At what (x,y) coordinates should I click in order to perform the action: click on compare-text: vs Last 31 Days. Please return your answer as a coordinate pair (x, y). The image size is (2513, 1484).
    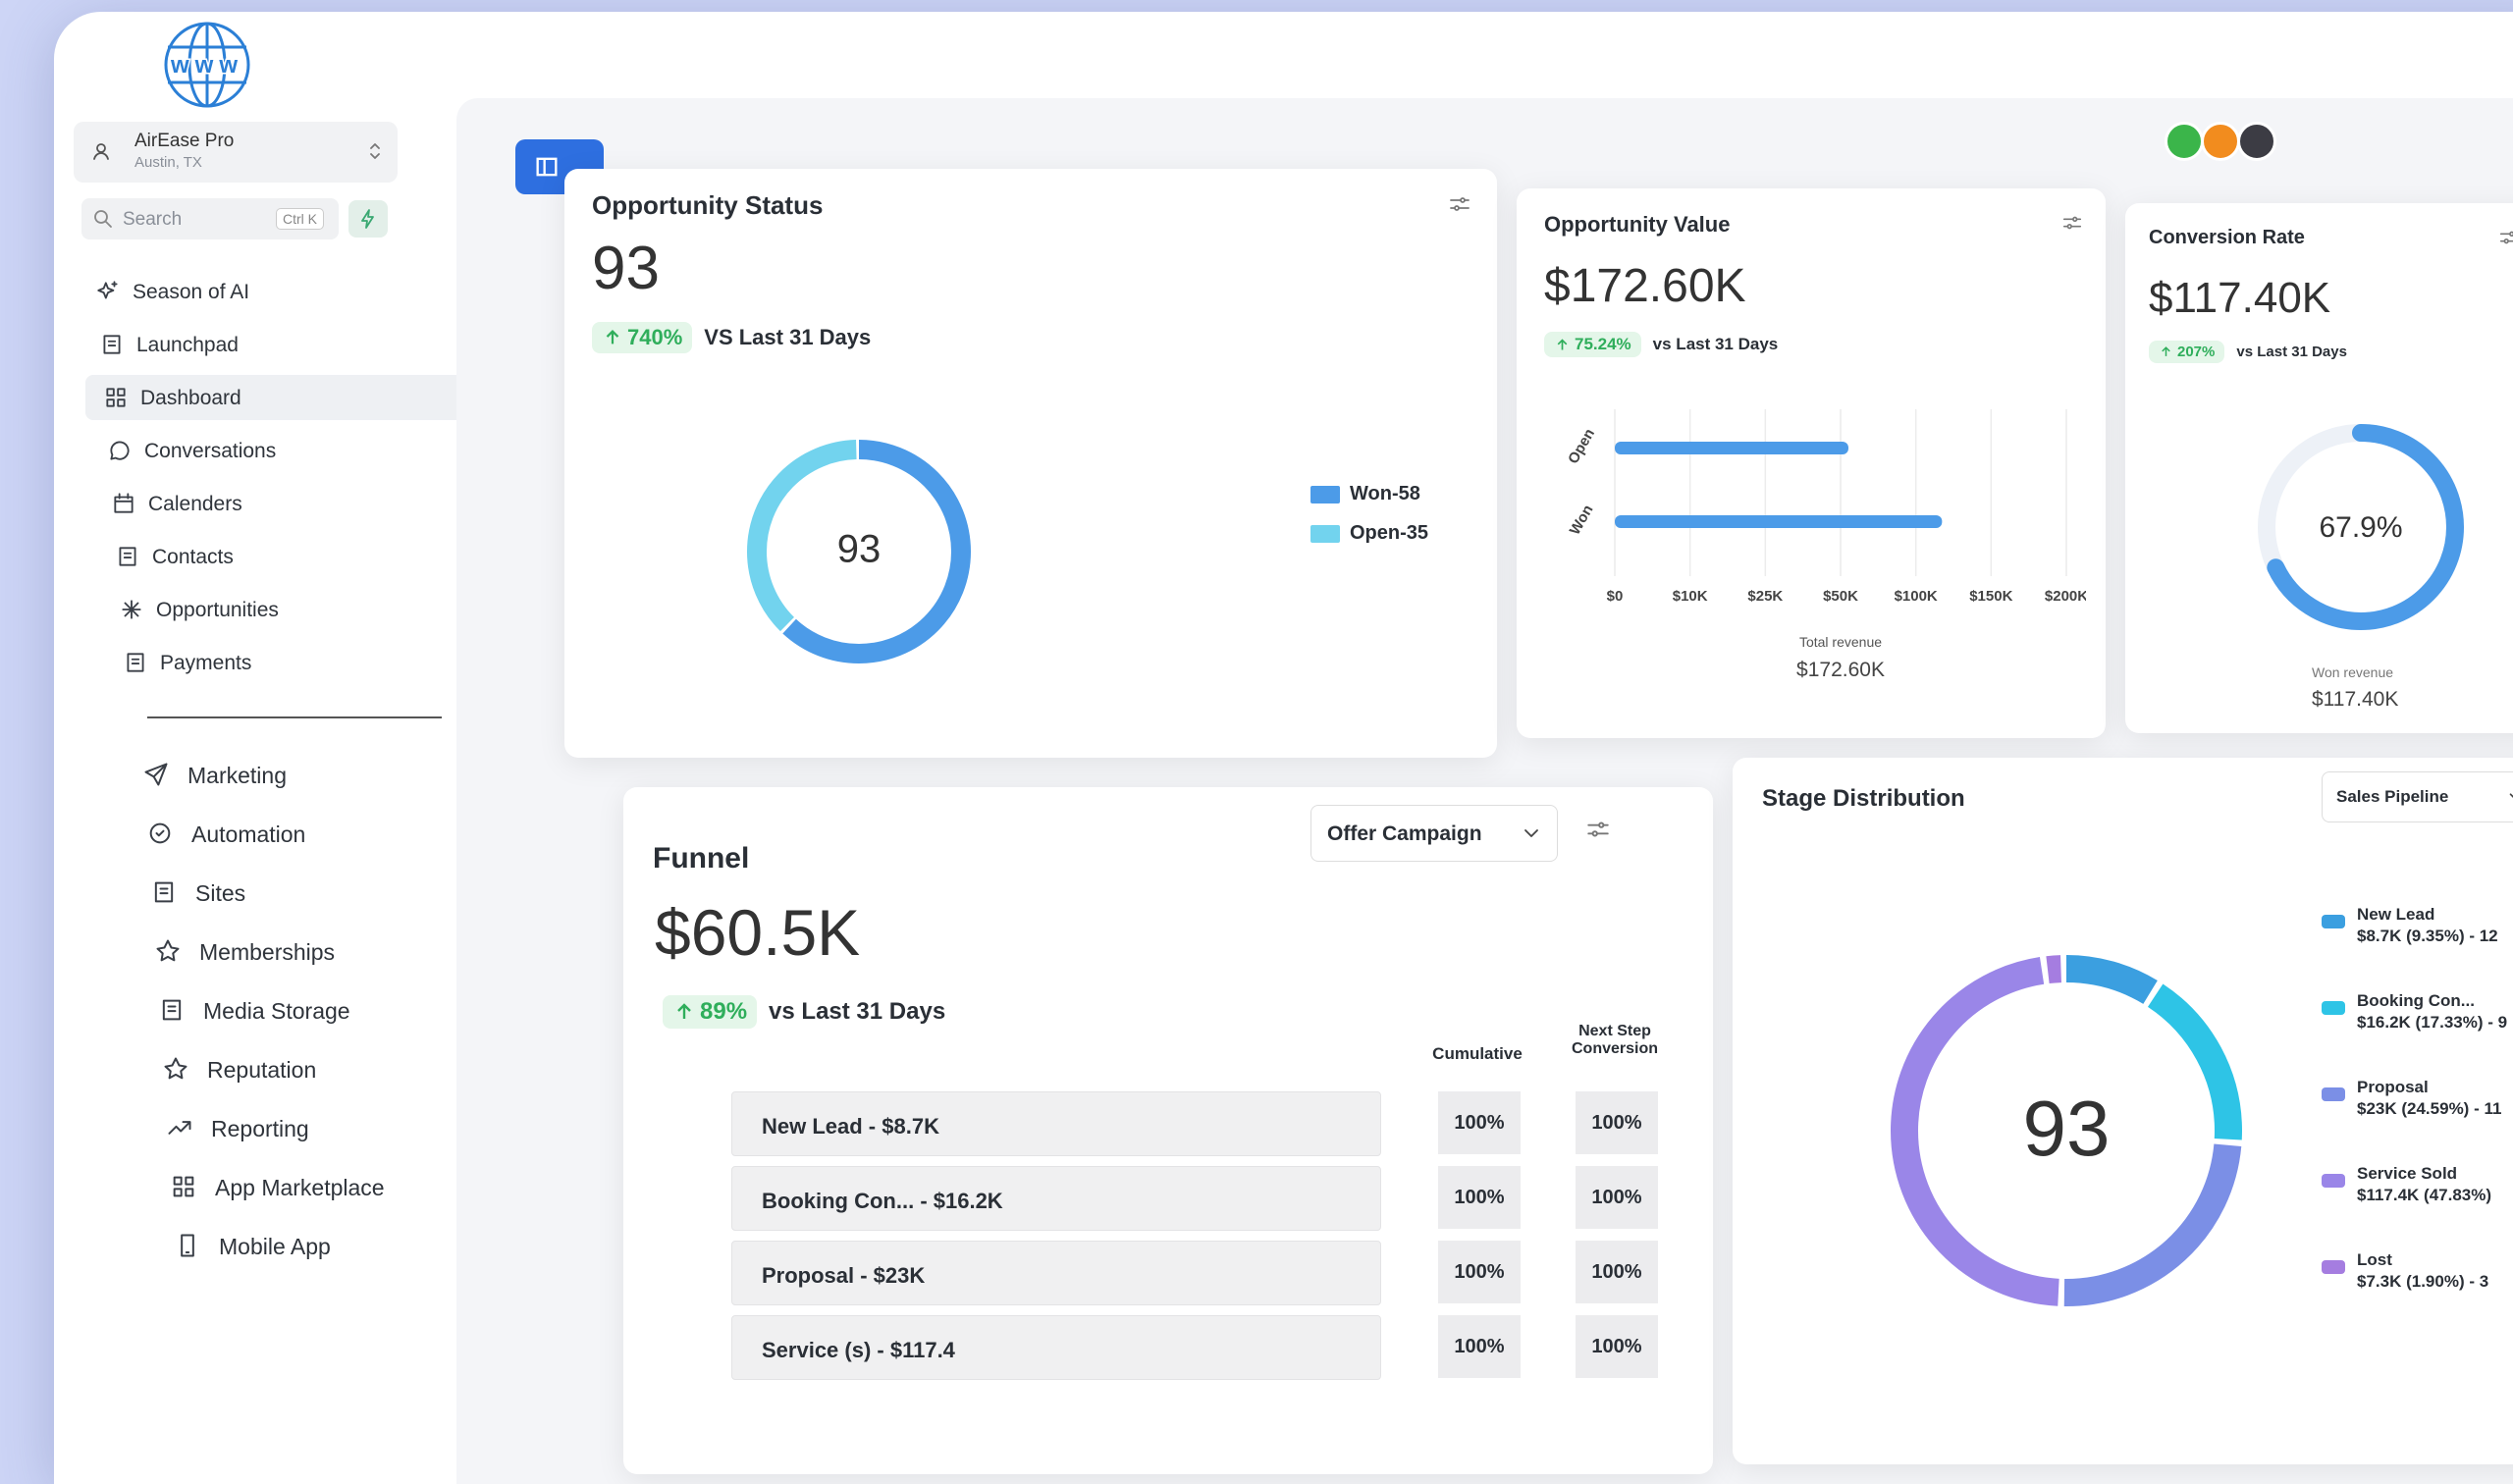
    Looking at the image, I should click on (857, 1012).